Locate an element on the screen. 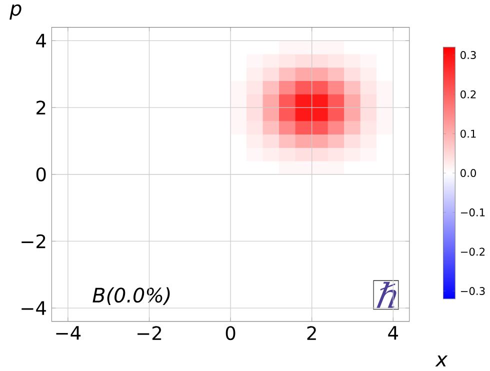 The width and height of the screenshot is (490, 371). x-tick-label: −2 is located at coordinates (150, 333).